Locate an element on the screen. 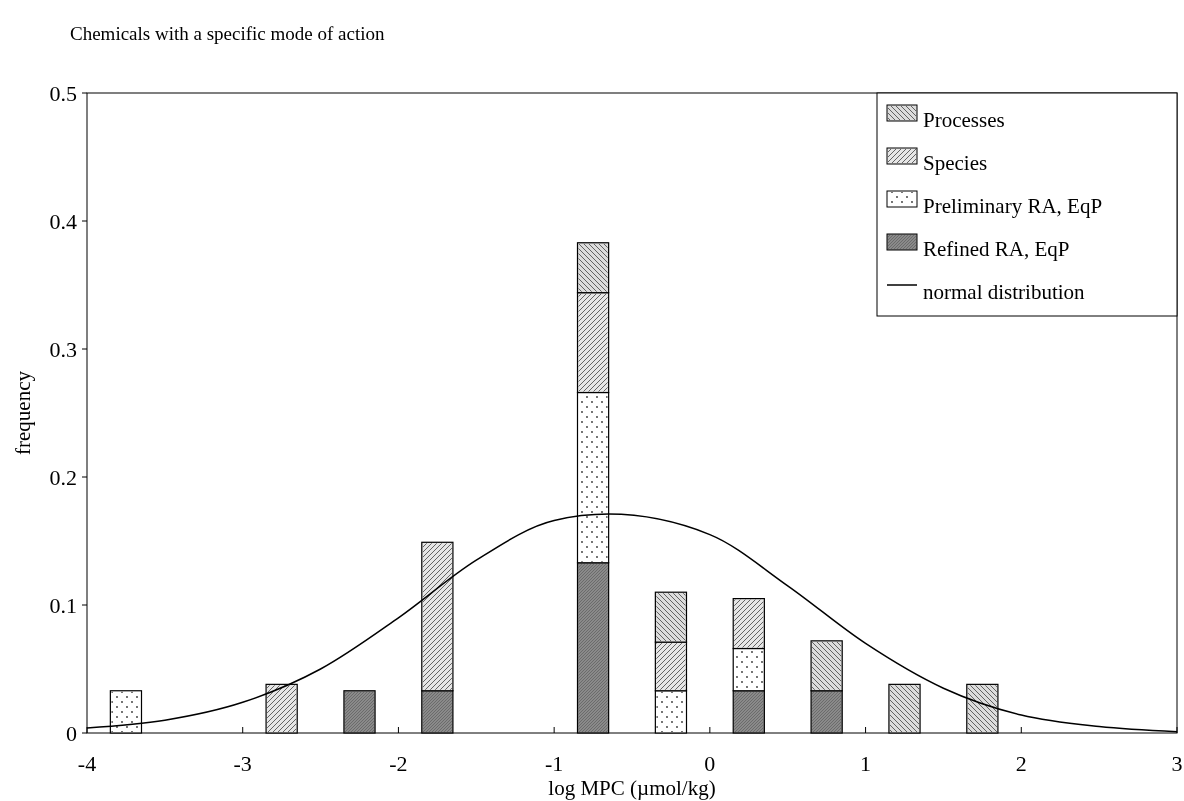  y-axis-title: frequency is located at coordinates (23, 412).